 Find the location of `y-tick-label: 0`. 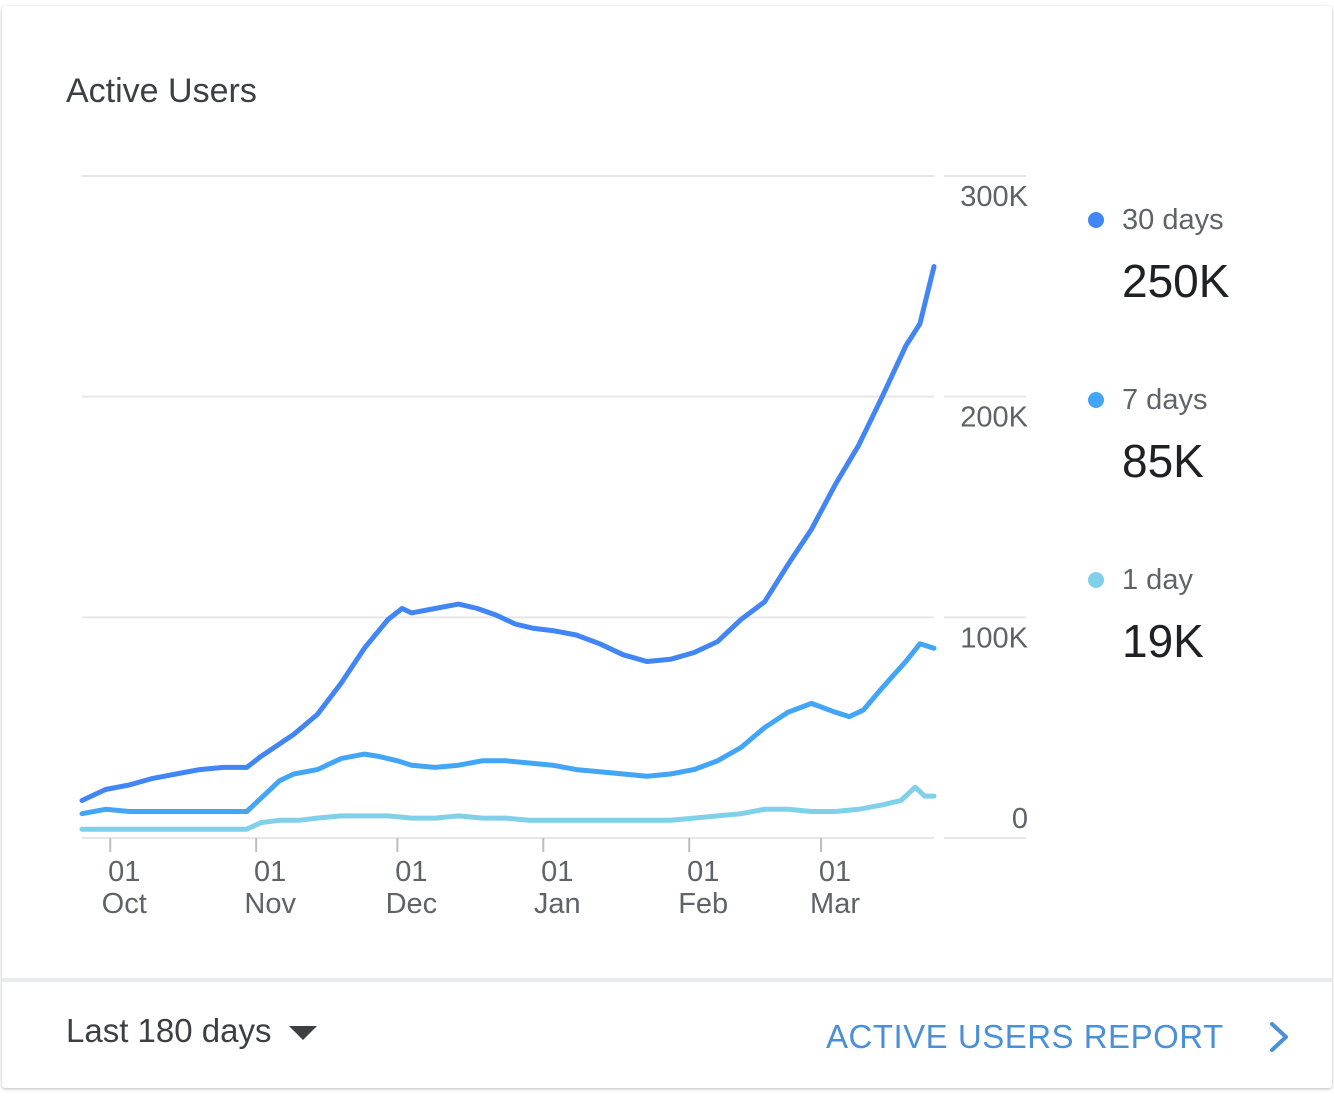

y-tick-label: 0 is located at coordinates (1020, 819).